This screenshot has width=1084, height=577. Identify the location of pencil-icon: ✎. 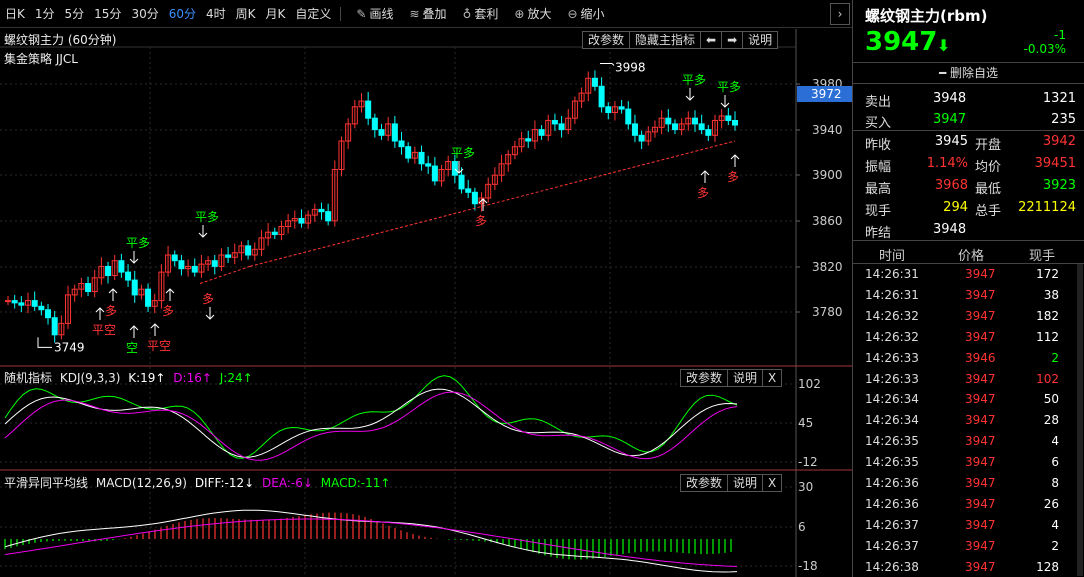
(361, 13).